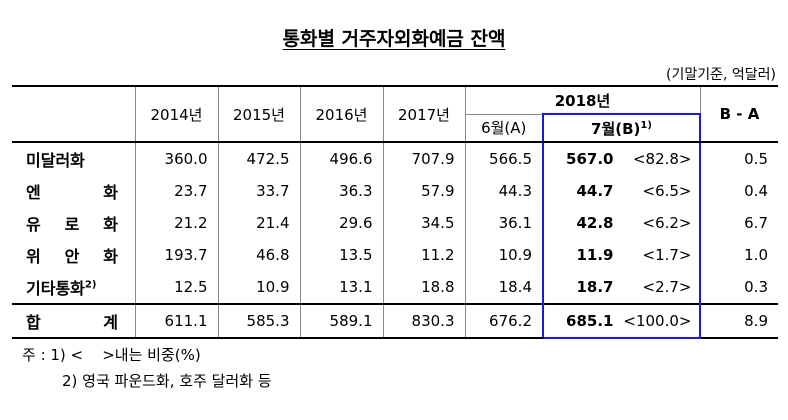 The height and width of the screenshot is (420, 788). I want to click on value-cell: 29.6, so click(341, 223).